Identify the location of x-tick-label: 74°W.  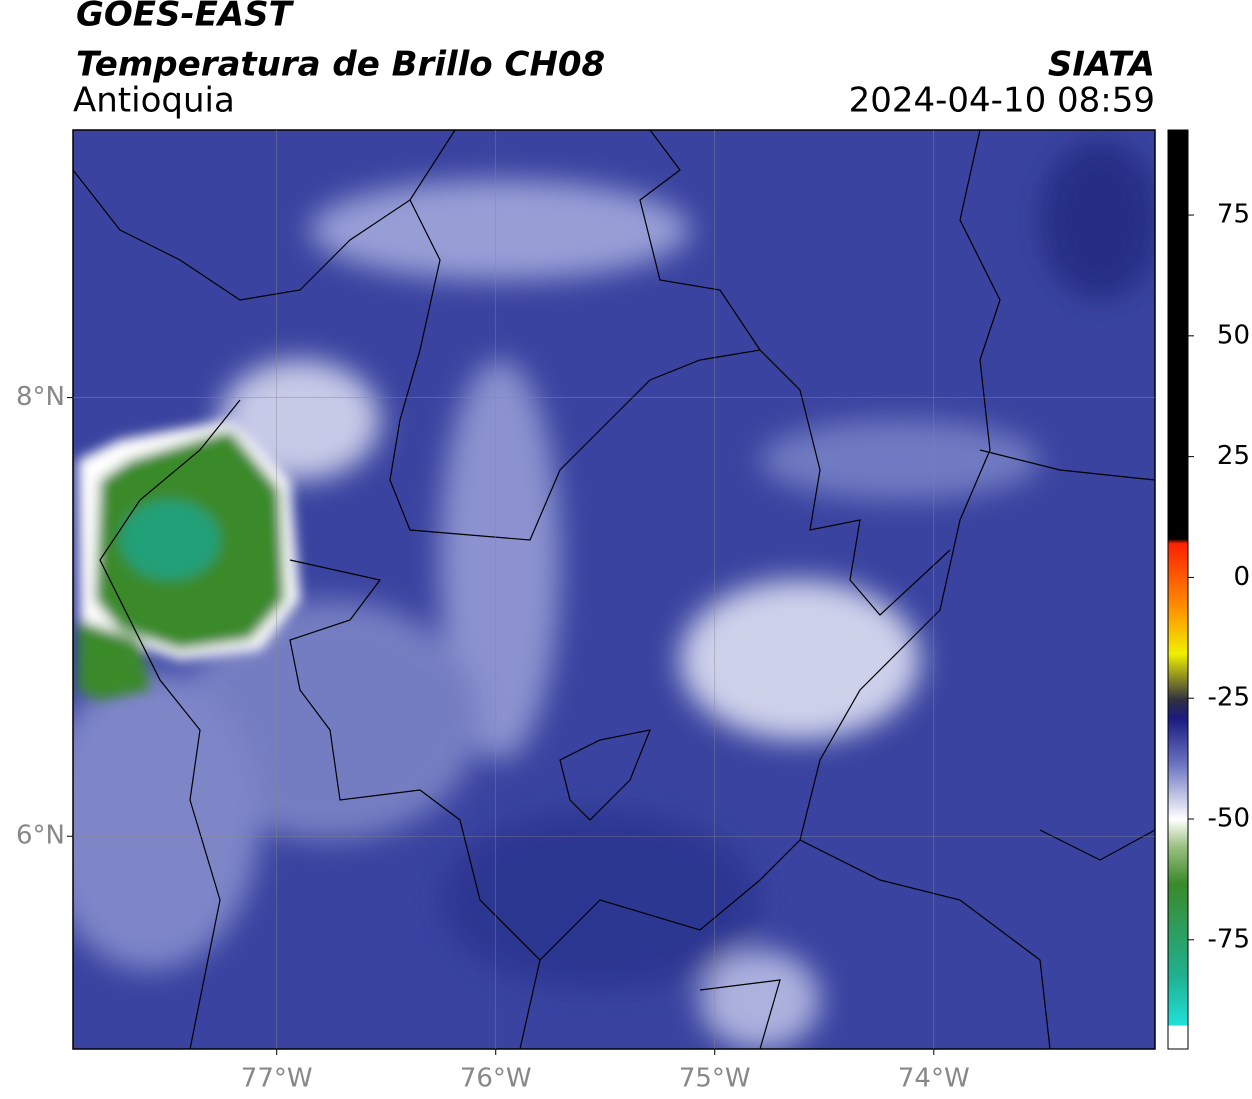
(934, 1079).